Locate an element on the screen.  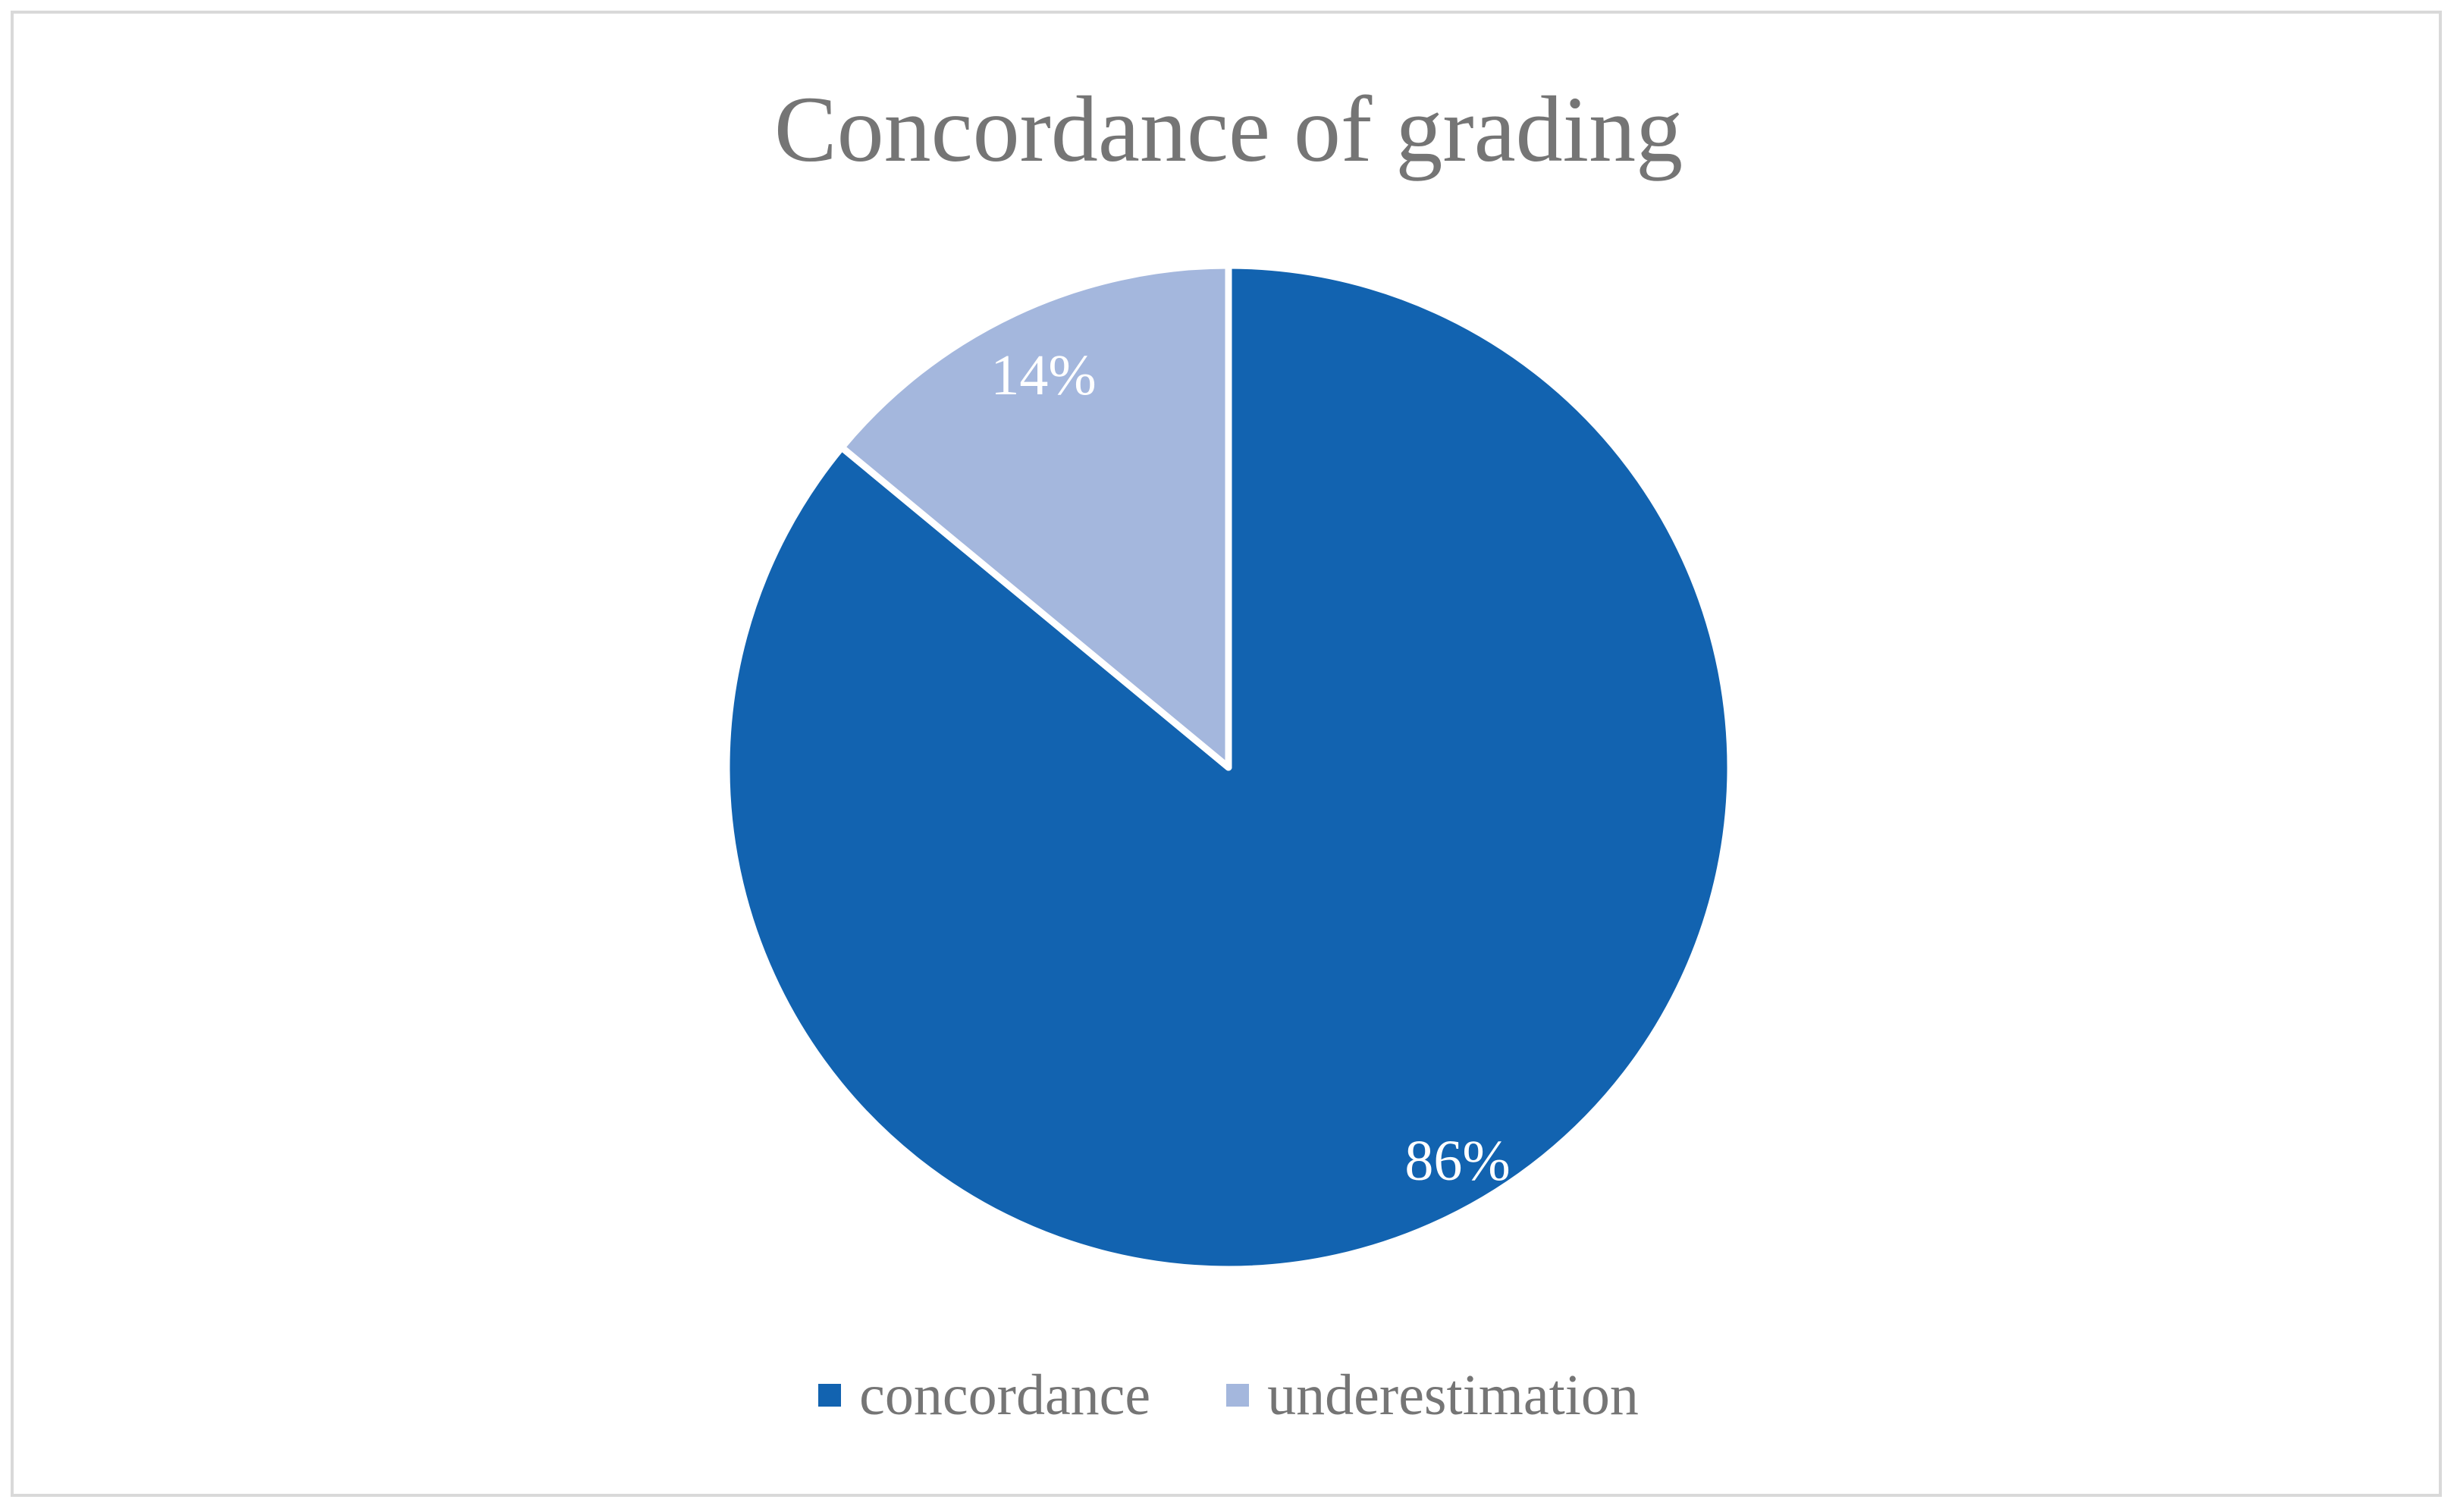
chart-title: Concordance of grading is located at coordinates (1229, 129).